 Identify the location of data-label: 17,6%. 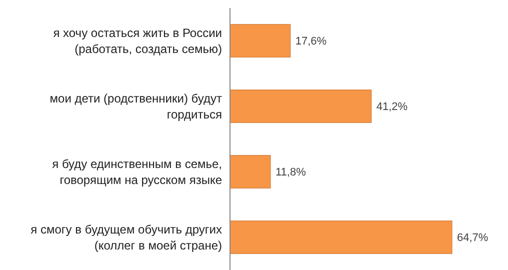
(311, 42).